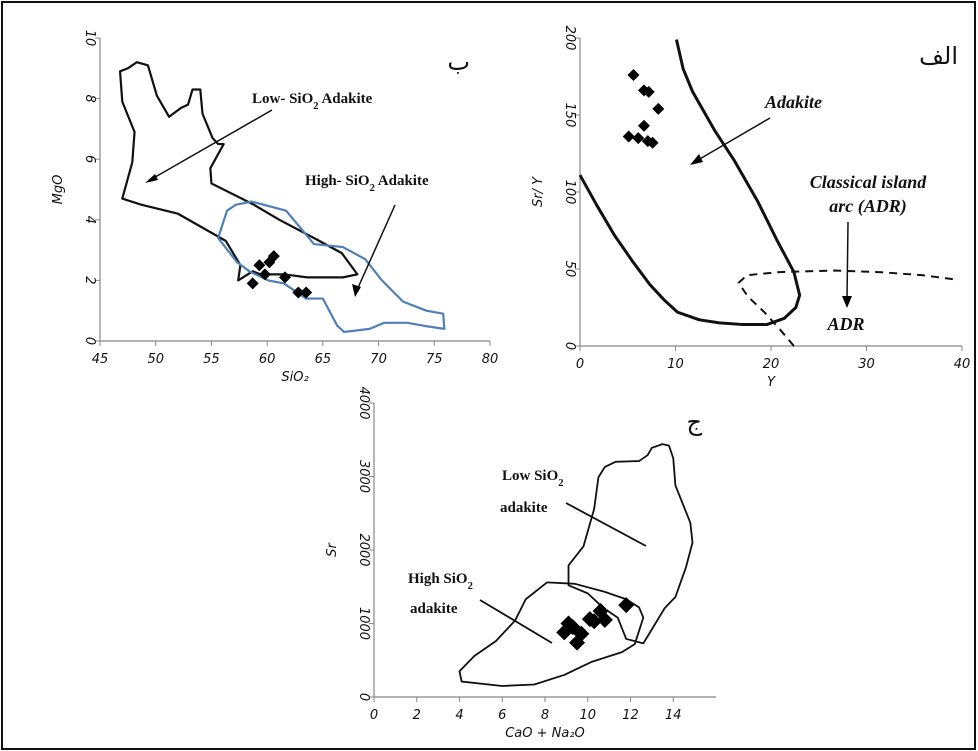  What do you see at coordinates (516, 621) in the screenshot?
I see `high-sio2-leader` at bounding box center [516, 621].